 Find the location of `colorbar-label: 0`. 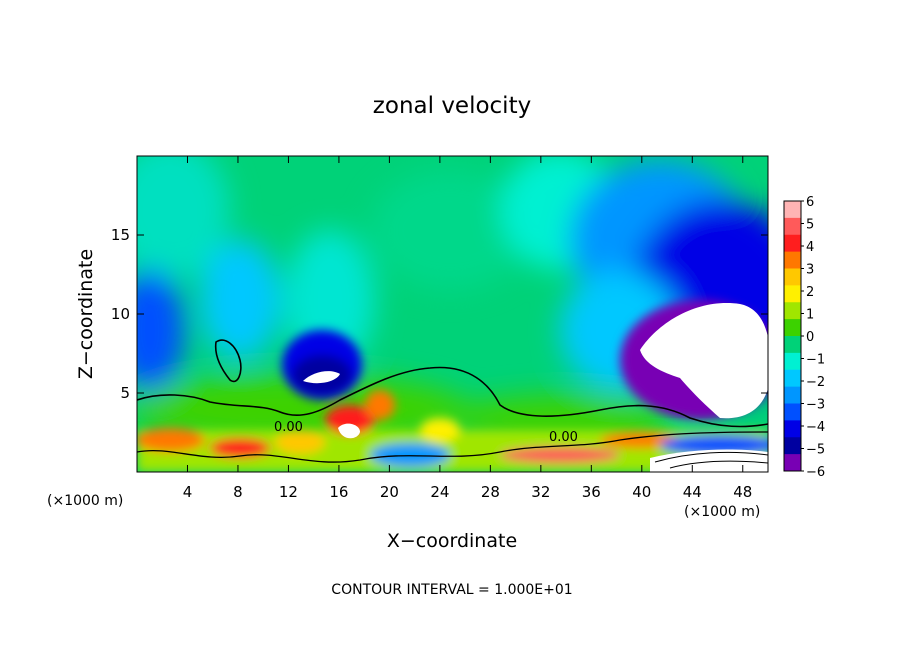

colorbar-label: 0 is located at coordinates (810, 337).